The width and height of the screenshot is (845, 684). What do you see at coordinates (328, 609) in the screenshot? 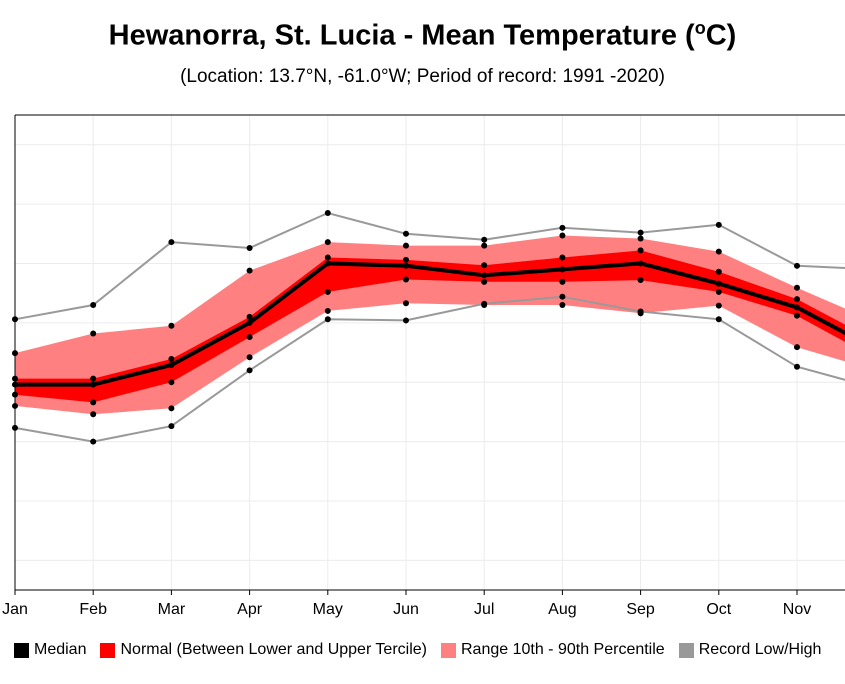
I see `x-tick-label: May` at bounding box center [328, 609].